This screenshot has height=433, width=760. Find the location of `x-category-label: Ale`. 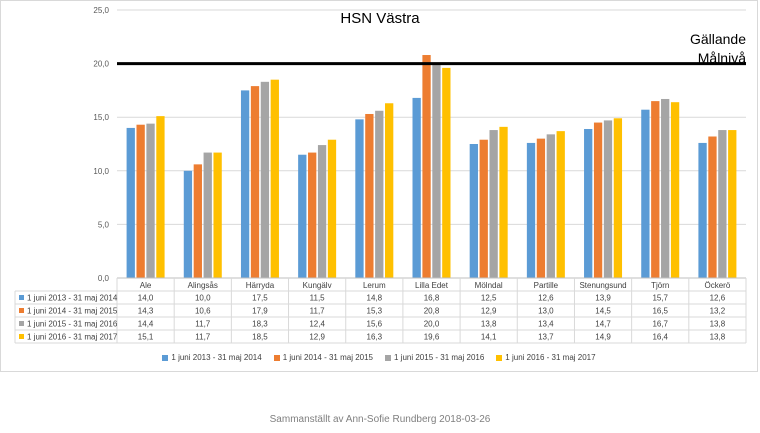

x-category-label: Ale is located at coordinates (146, 285).